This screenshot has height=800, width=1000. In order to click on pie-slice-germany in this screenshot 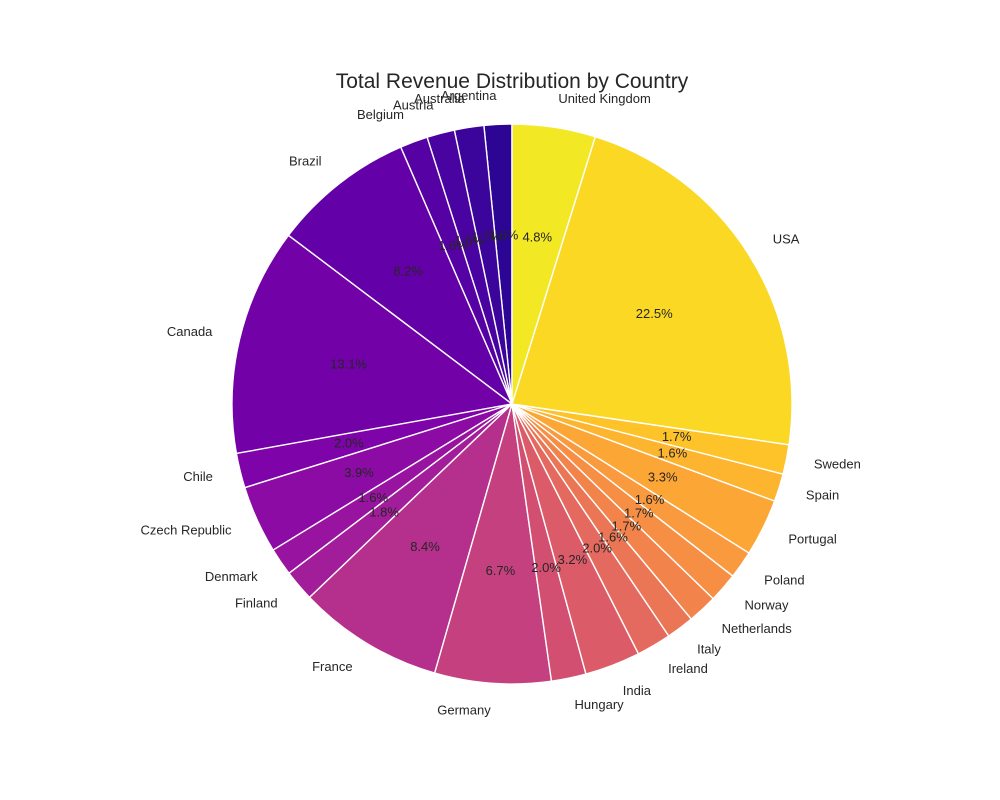, I will do `click(493, 544)`.